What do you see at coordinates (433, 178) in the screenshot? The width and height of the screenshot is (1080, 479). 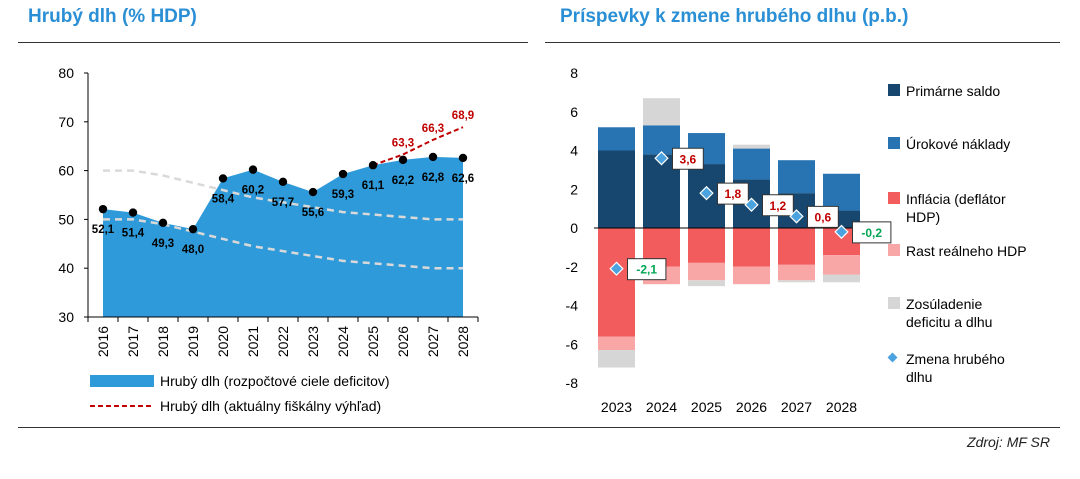 I see `debt-value-label: 62,8` at bounding box center [433, 178].